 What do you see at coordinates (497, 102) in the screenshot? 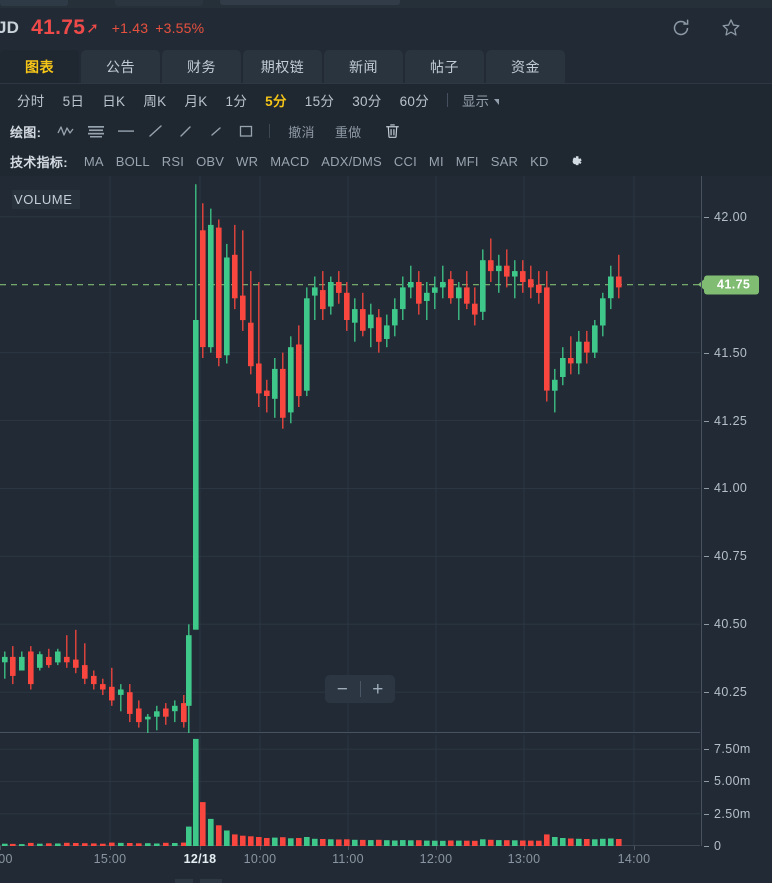
I see `caret-down-icon` at bounding box center [497, 102].